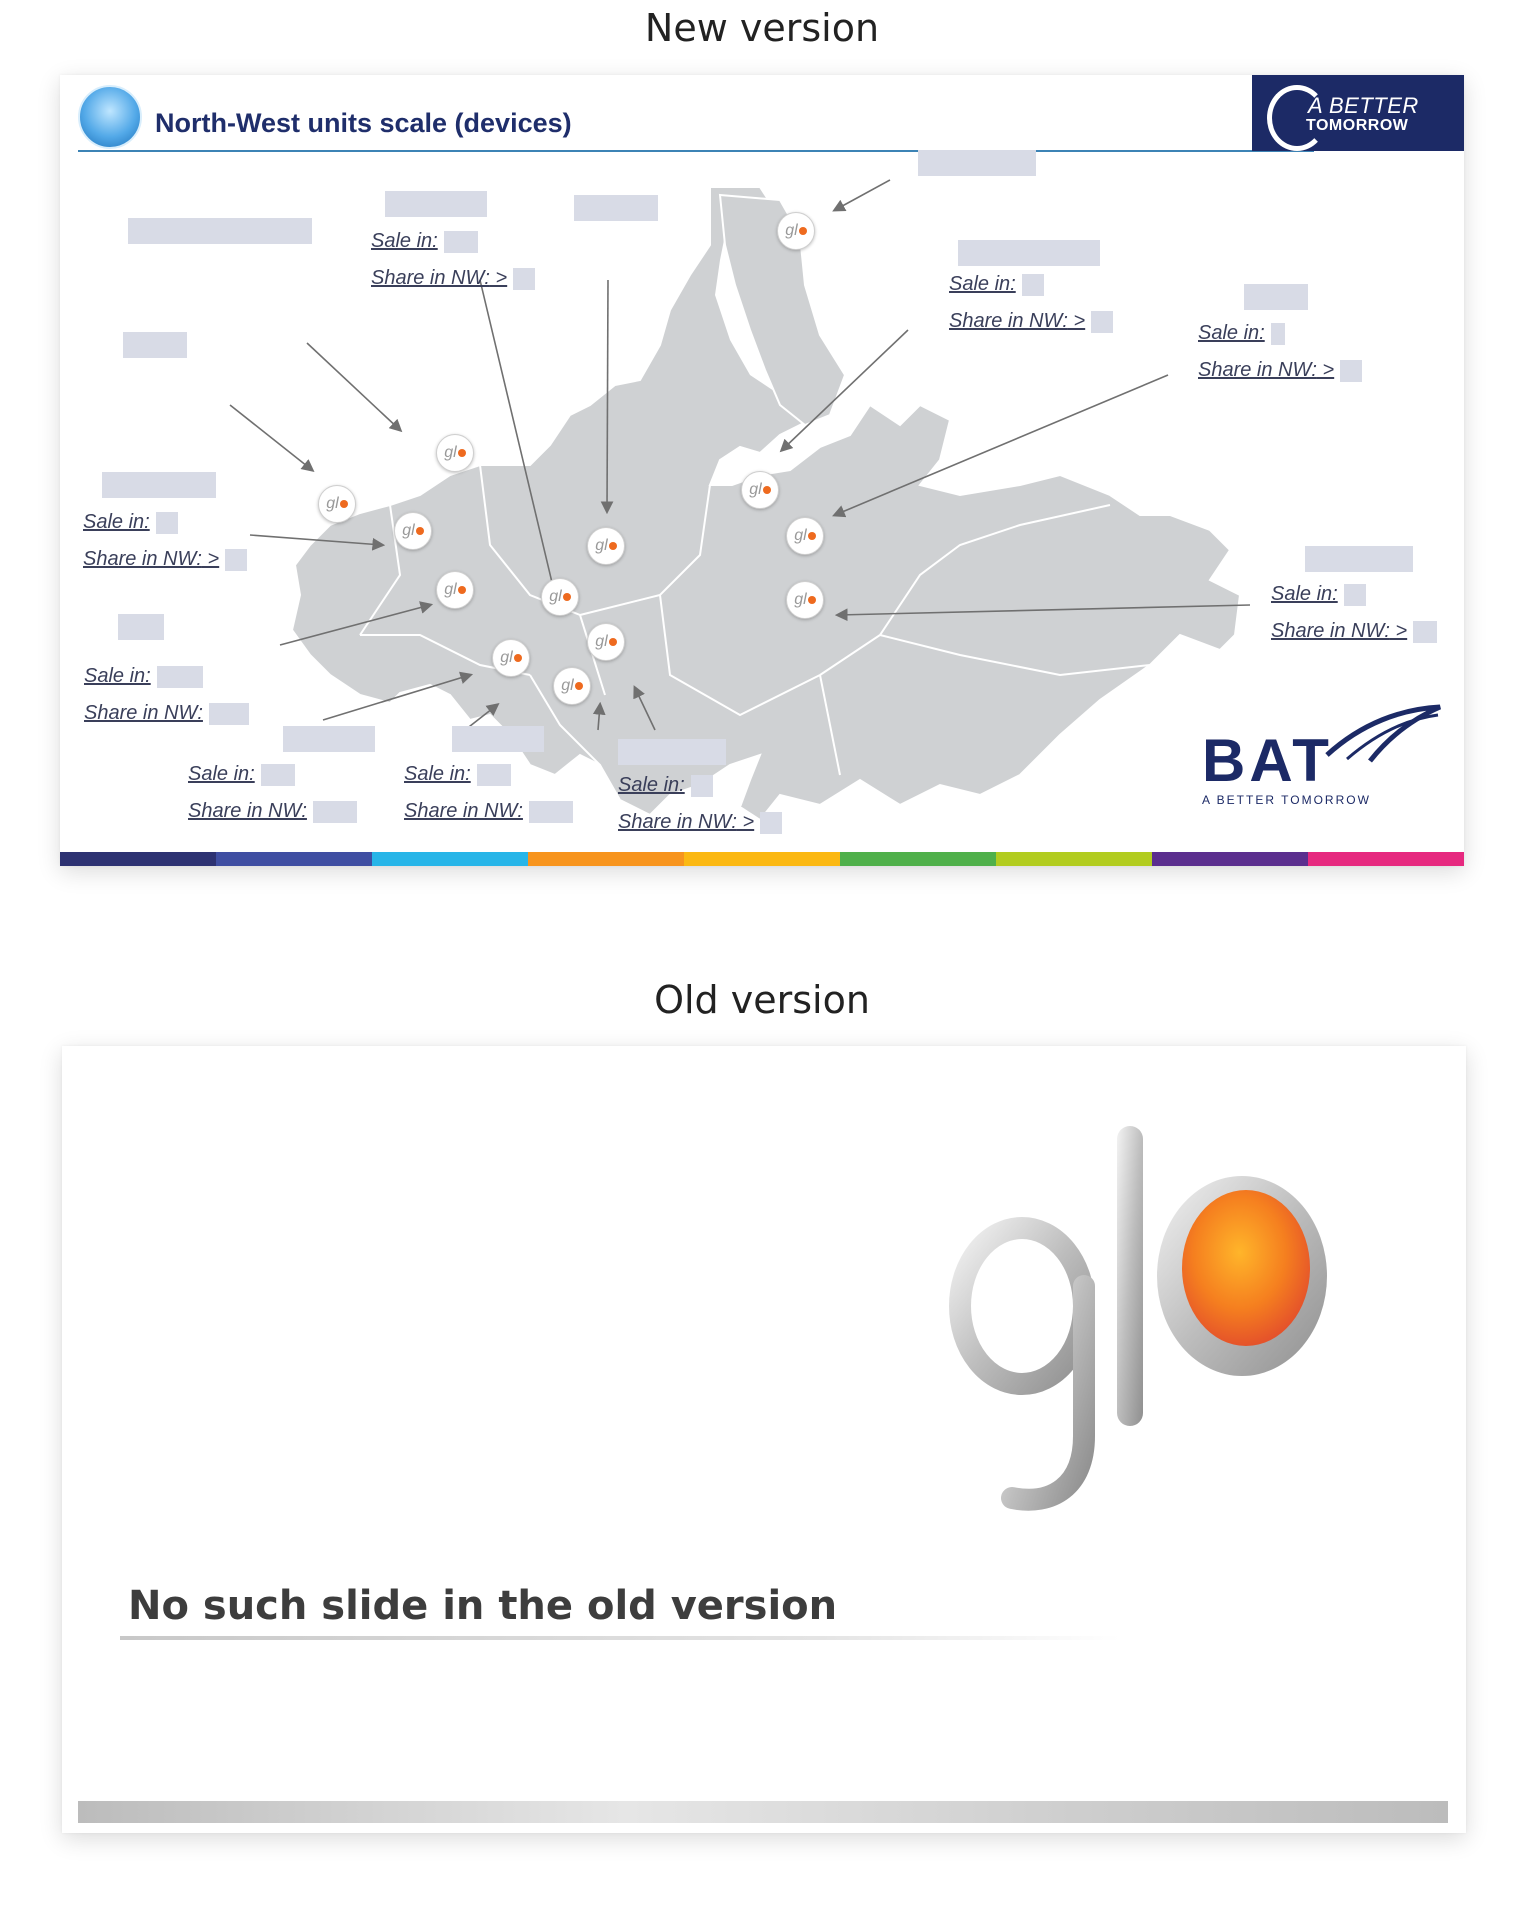 Image resolution: width=1524 pixels, height=1906 pixels. I want to click on no-slide-message: No such slide in the old version, so click(483, 1606).